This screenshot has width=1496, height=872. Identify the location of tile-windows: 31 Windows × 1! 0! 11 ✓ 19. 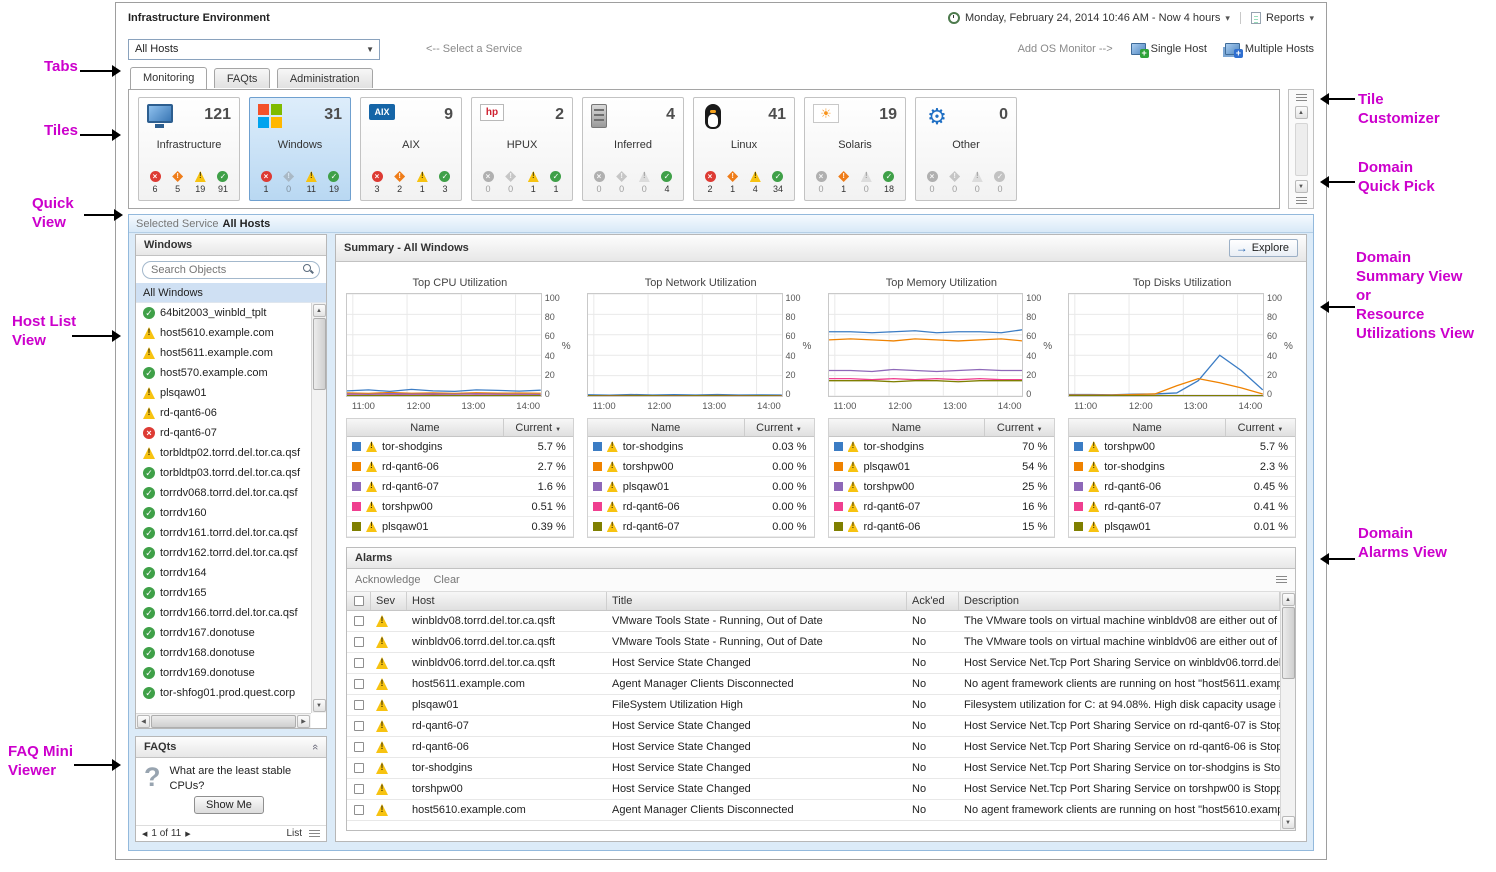
(300, 149).